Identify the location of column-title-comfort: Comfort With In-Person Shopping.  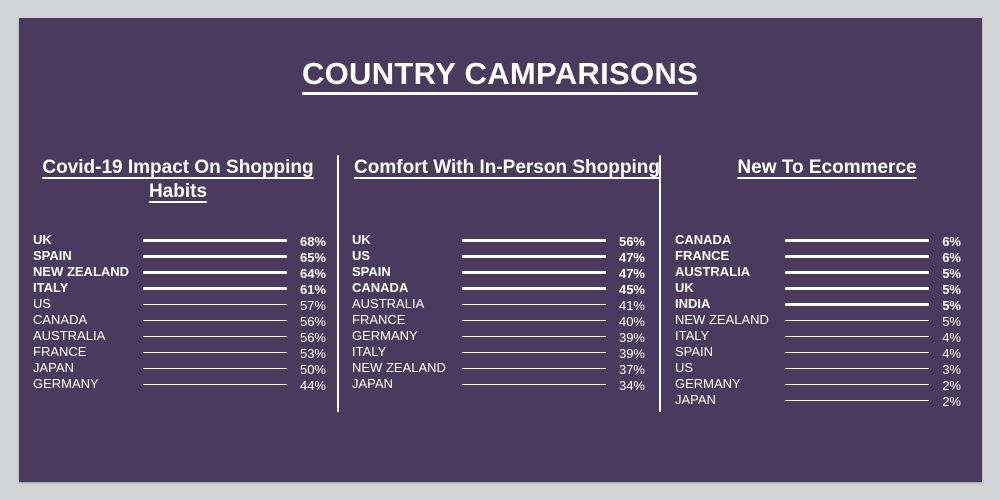
(507, 168).